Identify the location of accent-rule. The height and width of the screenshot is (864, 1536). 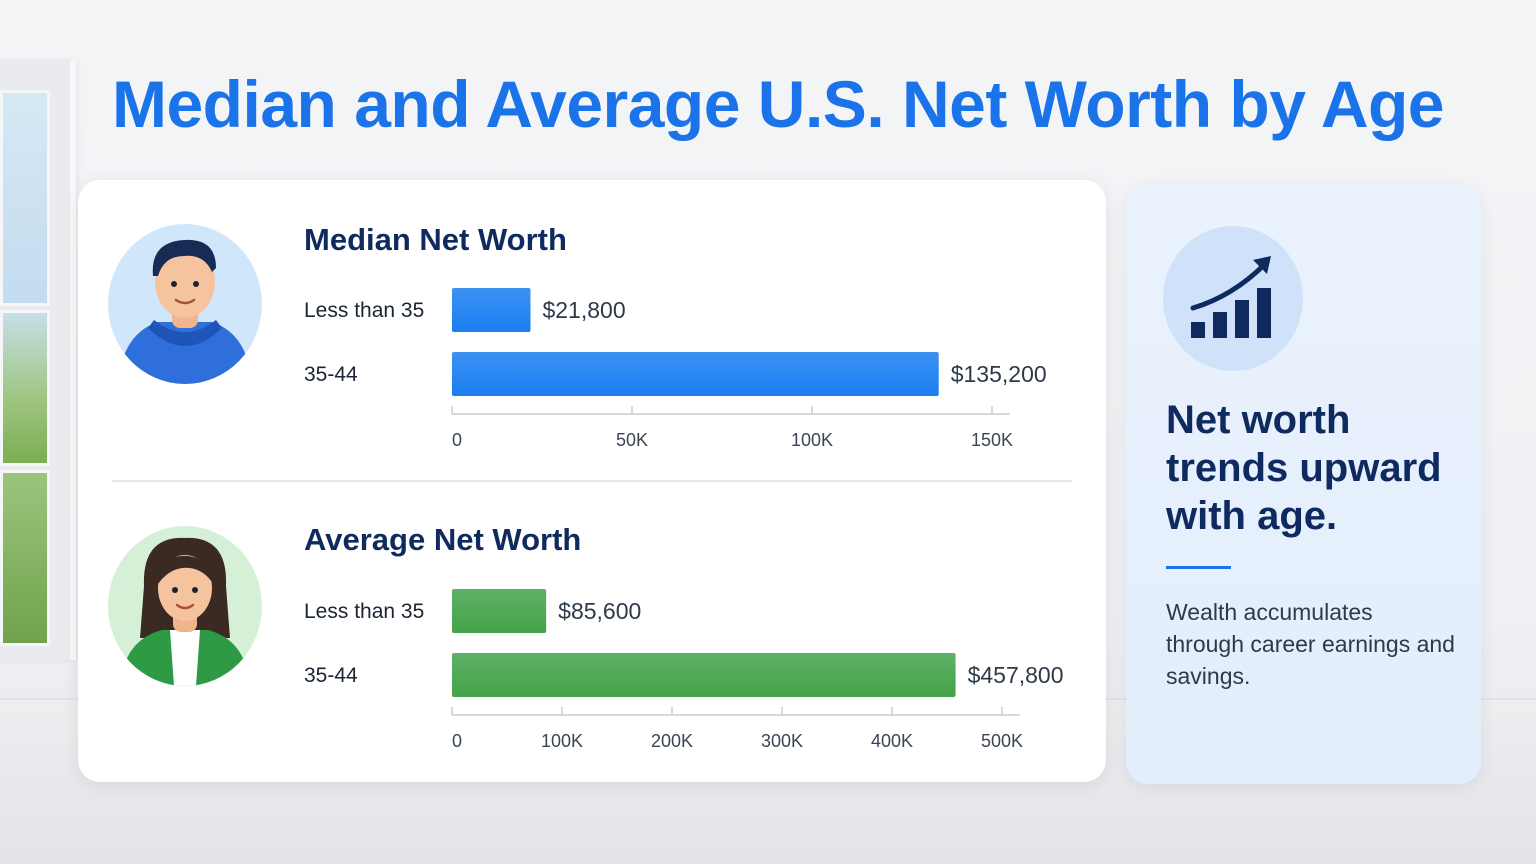
(1198, 567).